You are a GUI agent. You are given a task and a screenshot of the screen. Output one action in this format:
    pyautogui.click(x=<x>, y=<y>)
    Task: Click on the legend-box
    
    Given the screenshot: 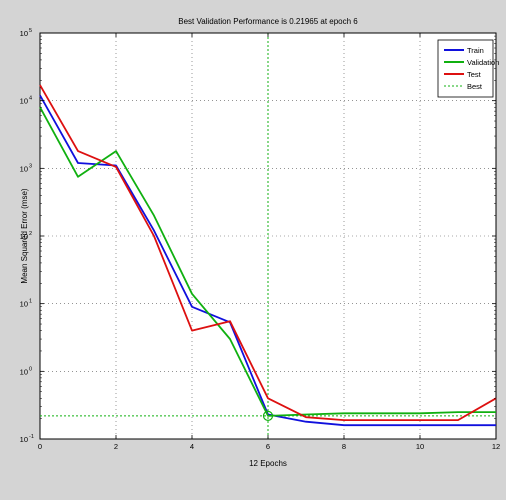 What is the action you would take?
    pyautogui.click(x=465, y=68)
    